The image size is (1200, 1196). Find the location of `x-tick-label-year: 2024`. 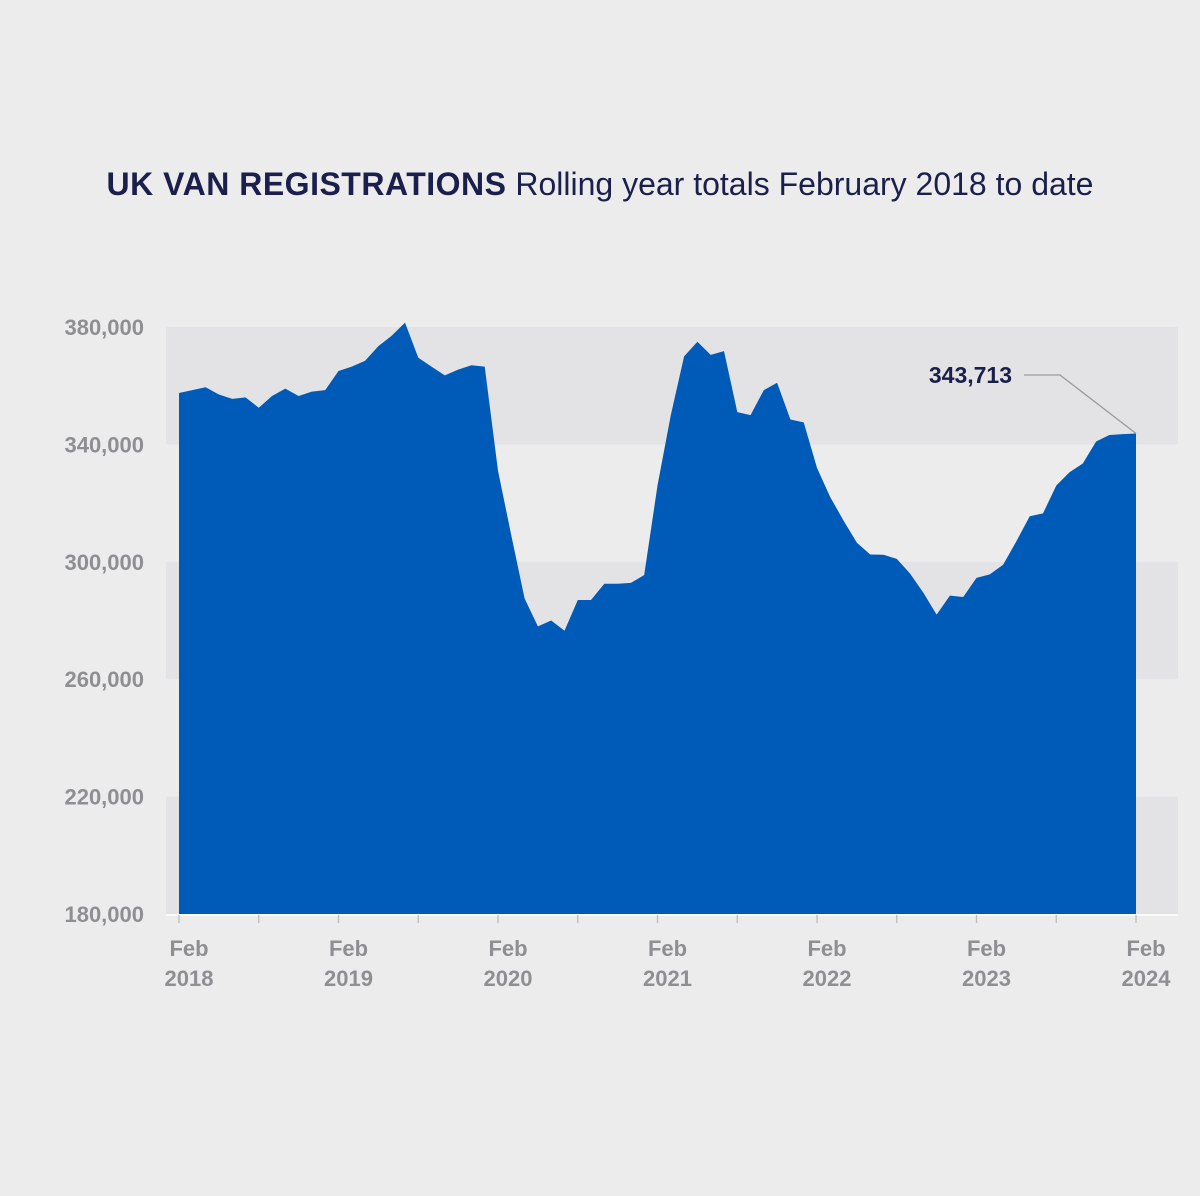

x-tick-label-year: 2024 is located at coordinates (1147, 978).